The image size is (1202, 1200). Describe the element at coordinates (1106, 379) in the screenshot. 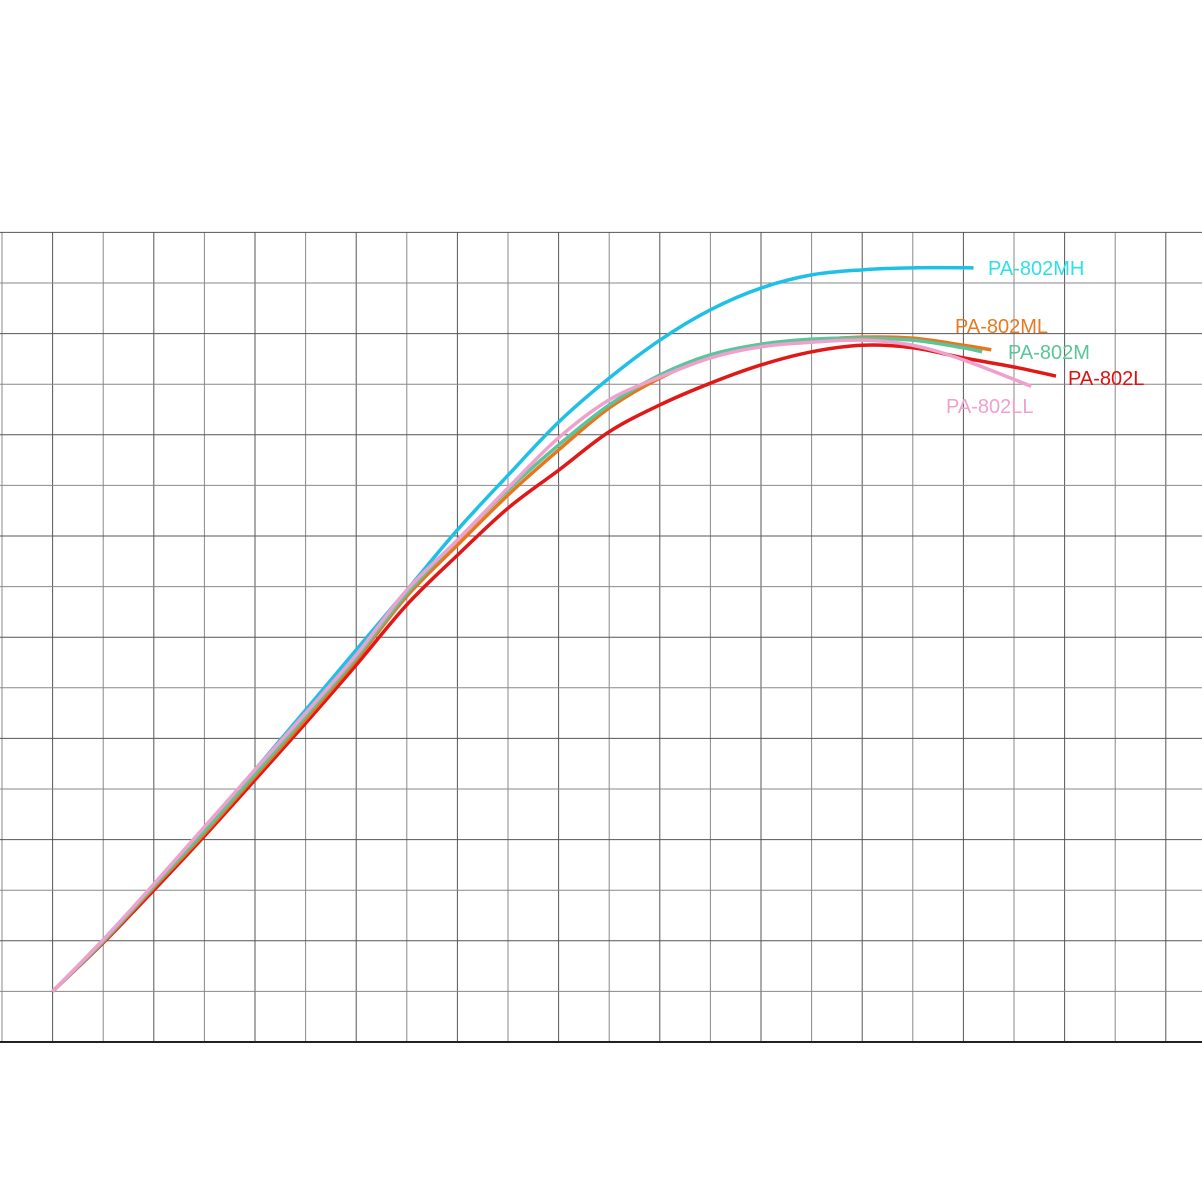

I see `label-pa-802l: PA-802L` at that location.